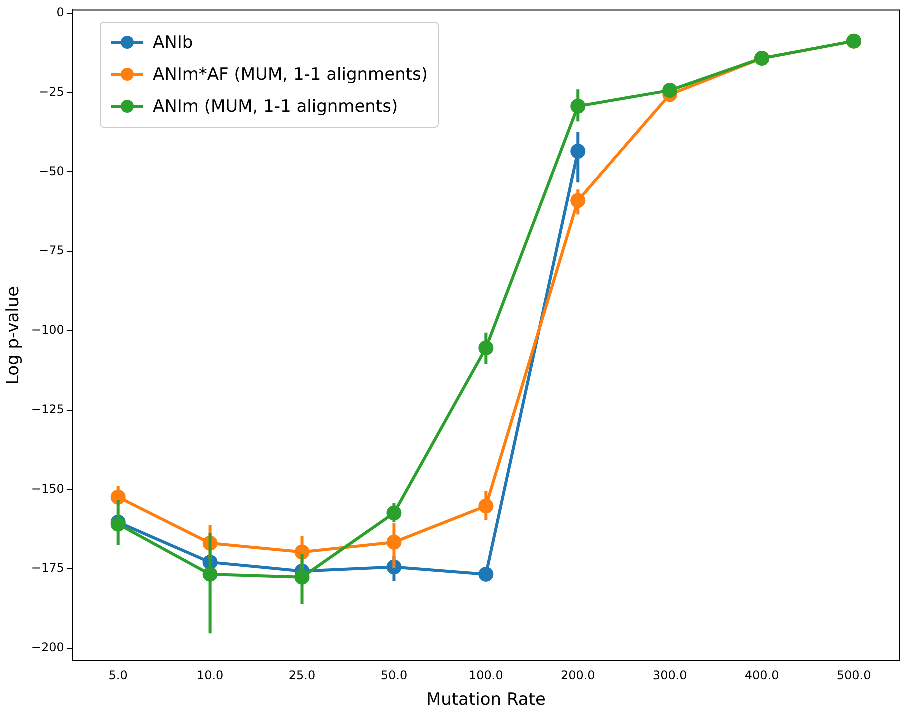  I want to click on y-tick-label: −175, so click(47, 568).